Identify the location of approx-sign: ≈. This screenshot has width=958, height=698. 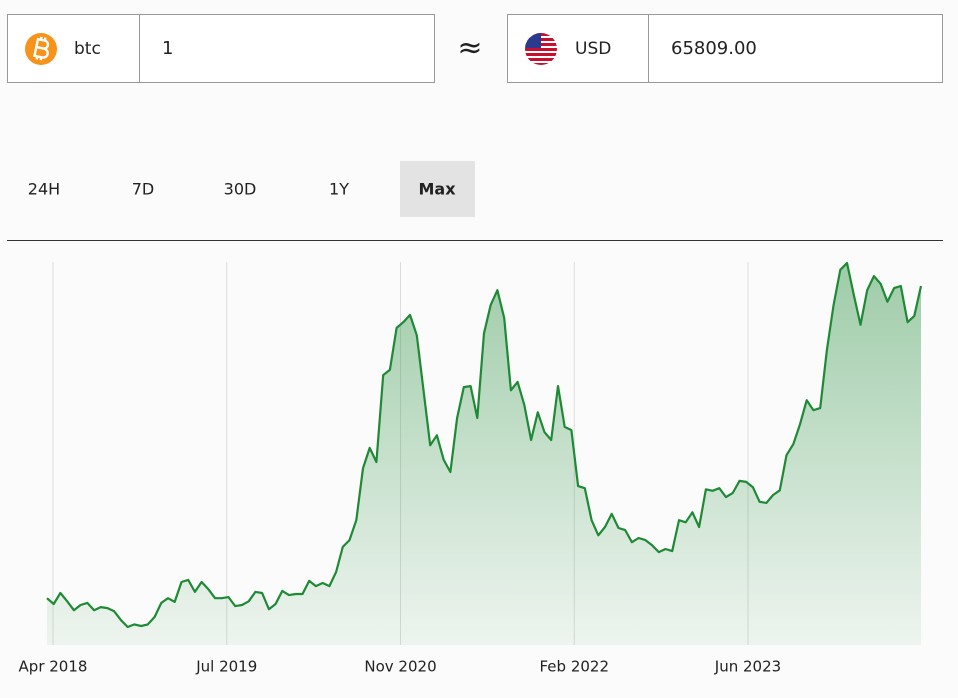
(469, 48).